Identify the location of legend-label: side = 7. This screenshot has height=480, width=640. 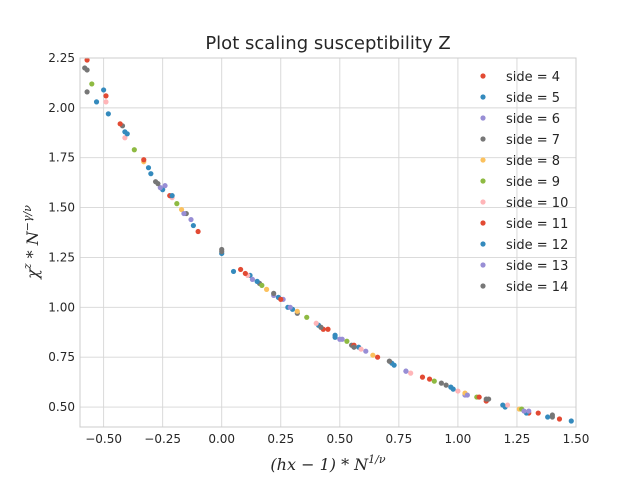
(533, 140).